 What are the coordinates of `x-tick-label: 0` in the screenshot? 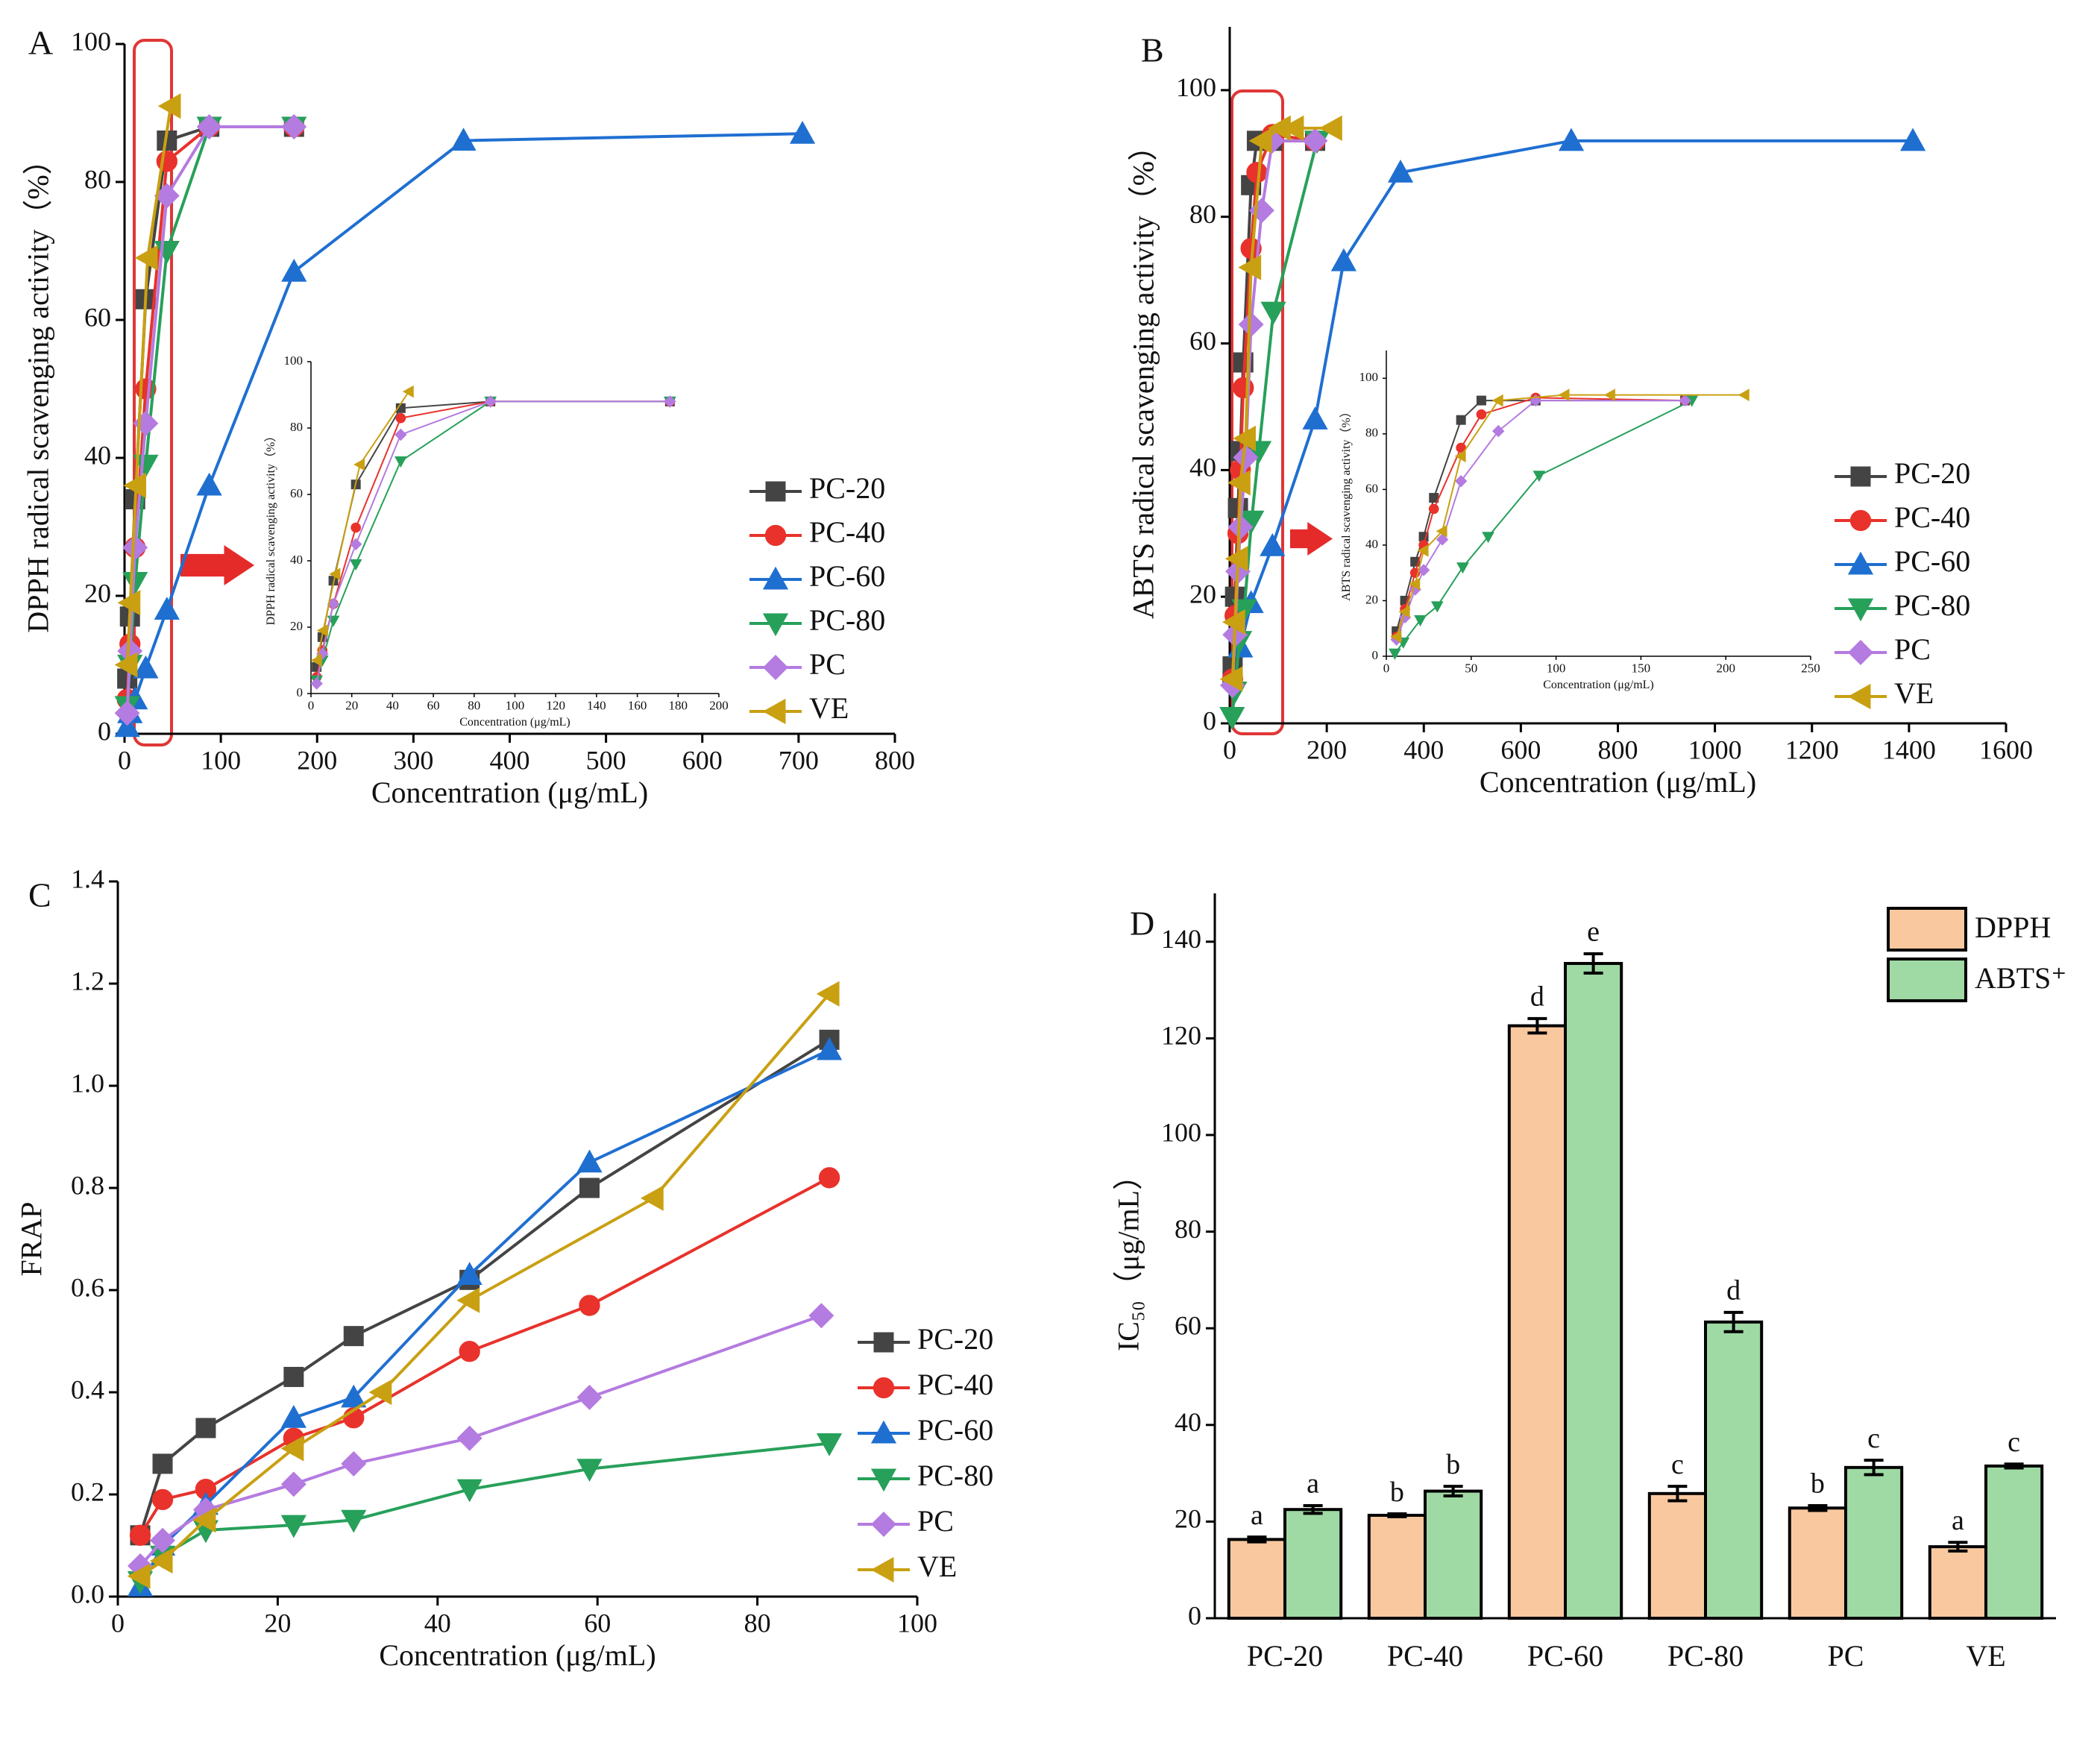 It's located at (124, 760).